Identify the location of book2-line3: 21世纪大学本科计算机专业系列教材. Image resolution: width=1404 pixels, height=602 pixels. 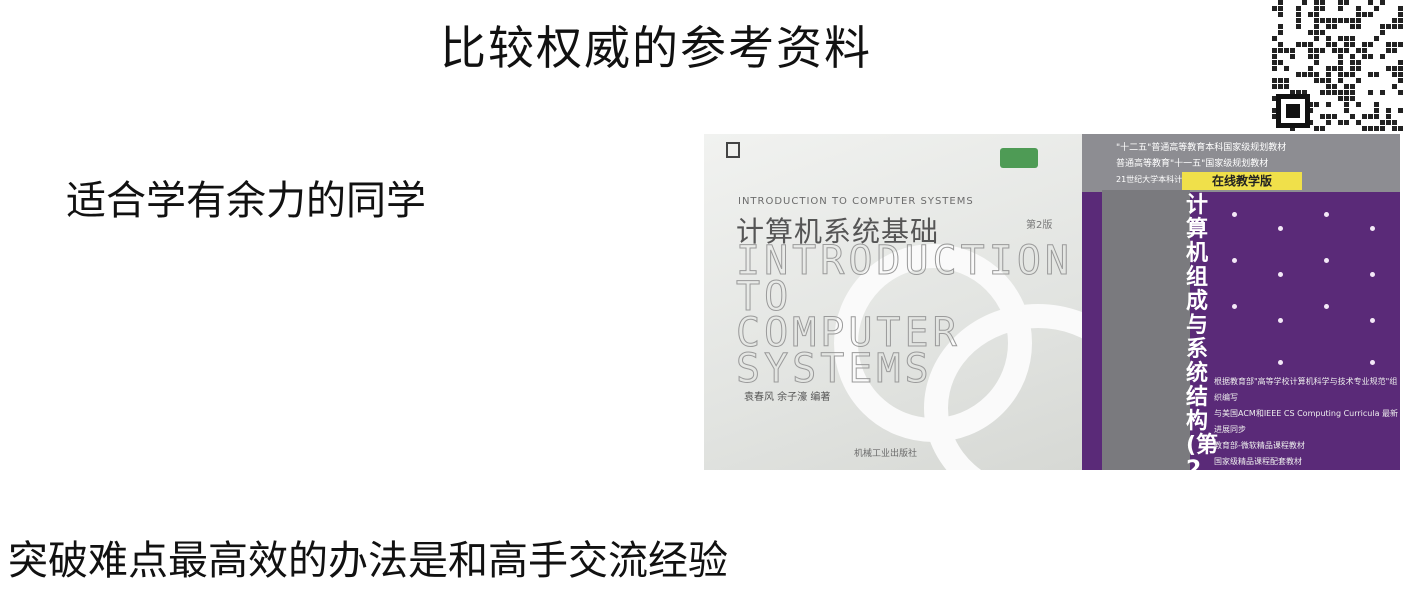
(1181, 179).